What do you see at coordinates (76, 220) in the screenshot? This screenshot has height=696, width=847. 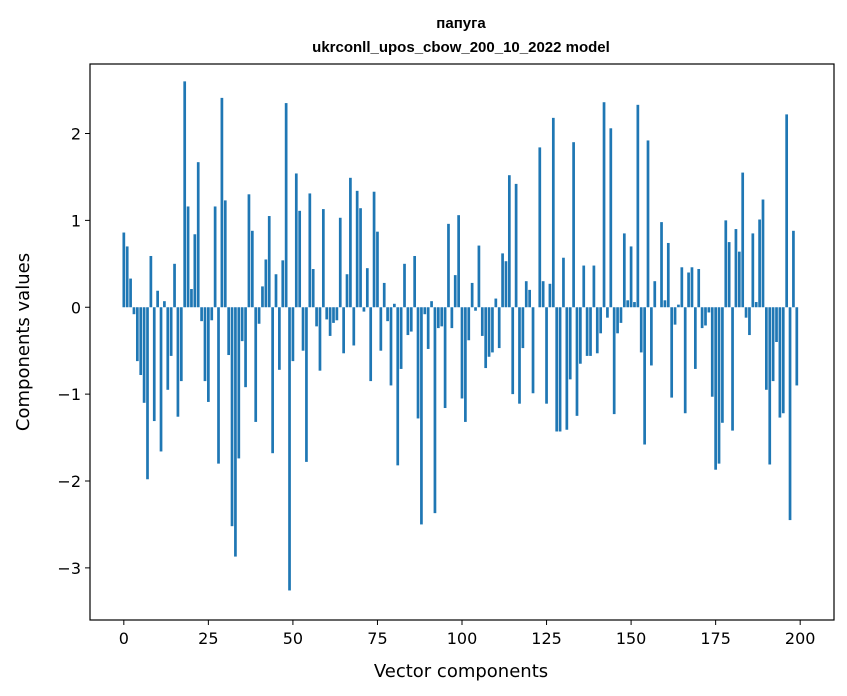 I see `y-tick-label-1: 1` at bounding box center [76, 220].